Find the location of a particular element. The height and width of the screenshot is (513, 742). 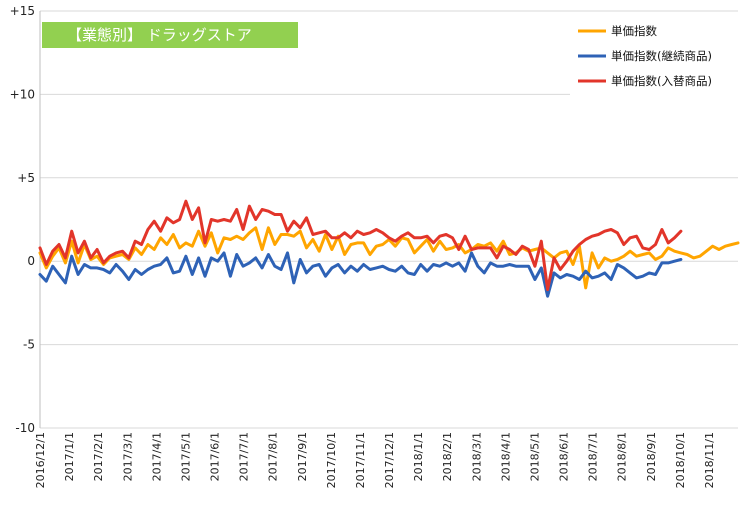

x-tick-label: 2017/2/1 is located at coordinates (98, 456).